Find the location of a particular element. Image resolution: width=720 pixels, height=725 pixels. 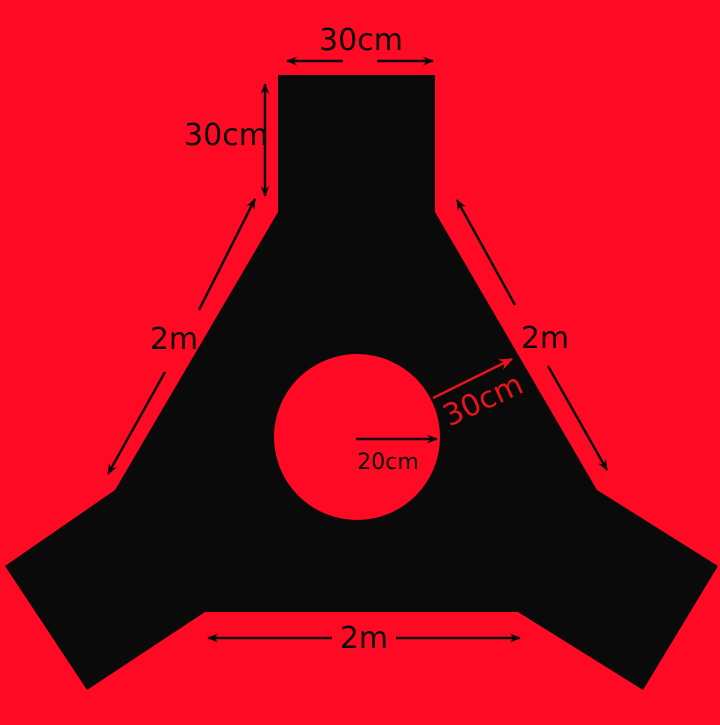

left-side-dimension: 2m is located at coordinates (181, 336).